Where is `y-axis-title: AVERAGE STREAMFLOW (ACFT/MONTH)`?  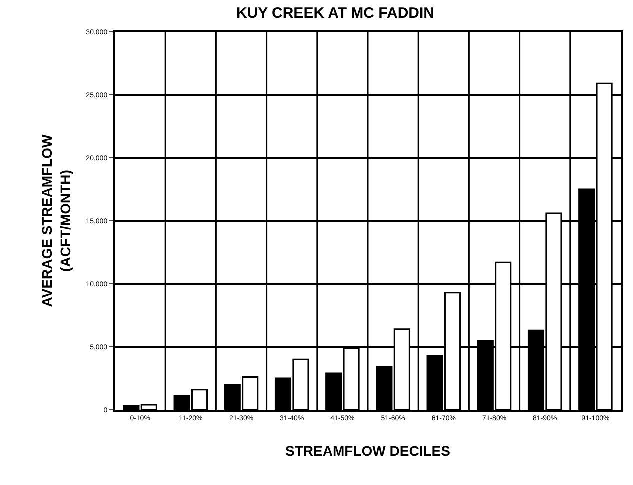 y-axis-title: AVERAGE STREAMFLOW (ACFT/MONTH) is located at coordinates (56, 221).